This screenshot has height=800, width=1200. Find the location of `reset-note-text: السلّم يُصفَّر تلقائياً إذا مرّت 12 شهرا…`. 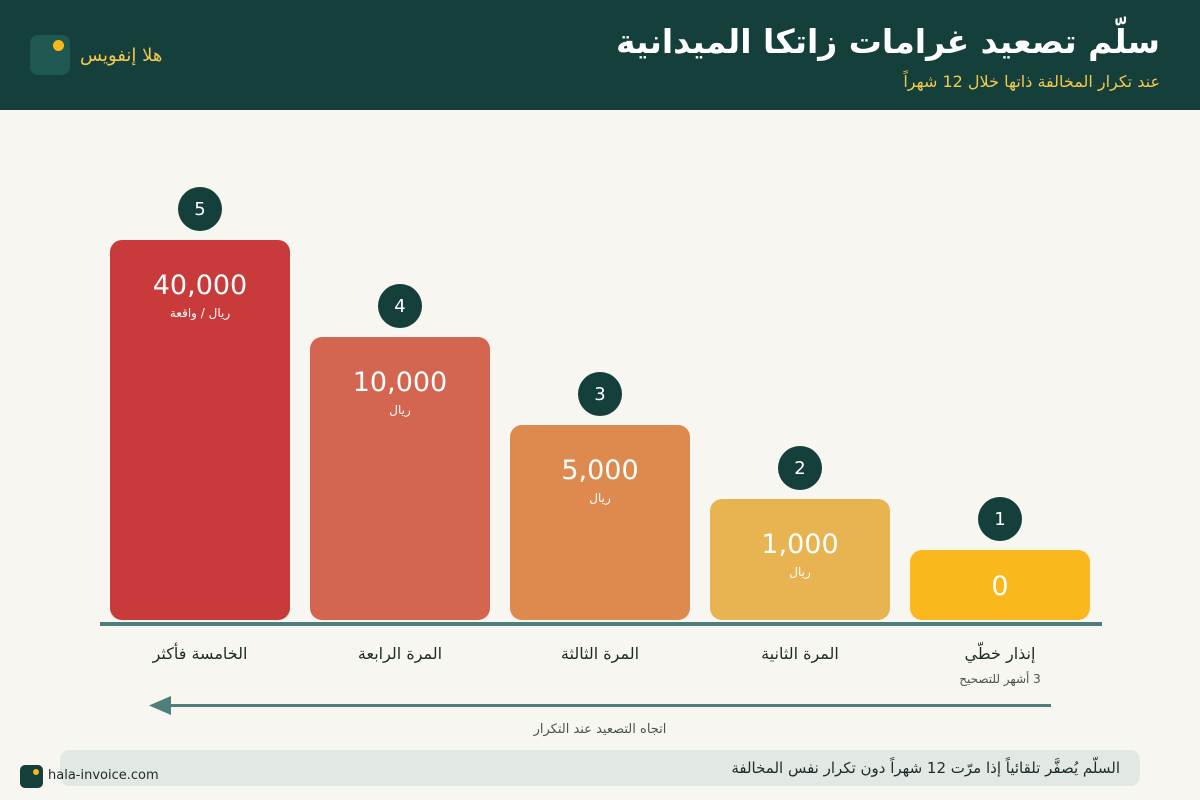

reset-note-text: السلّم يُصفَّر تلقائياً إذا مرّت 12 شهرا… is located at coordinates (925, 768).